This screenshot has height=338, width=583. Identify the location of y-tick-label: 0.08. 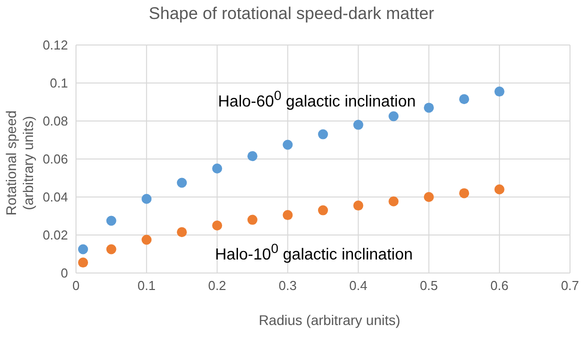
(55, 121).